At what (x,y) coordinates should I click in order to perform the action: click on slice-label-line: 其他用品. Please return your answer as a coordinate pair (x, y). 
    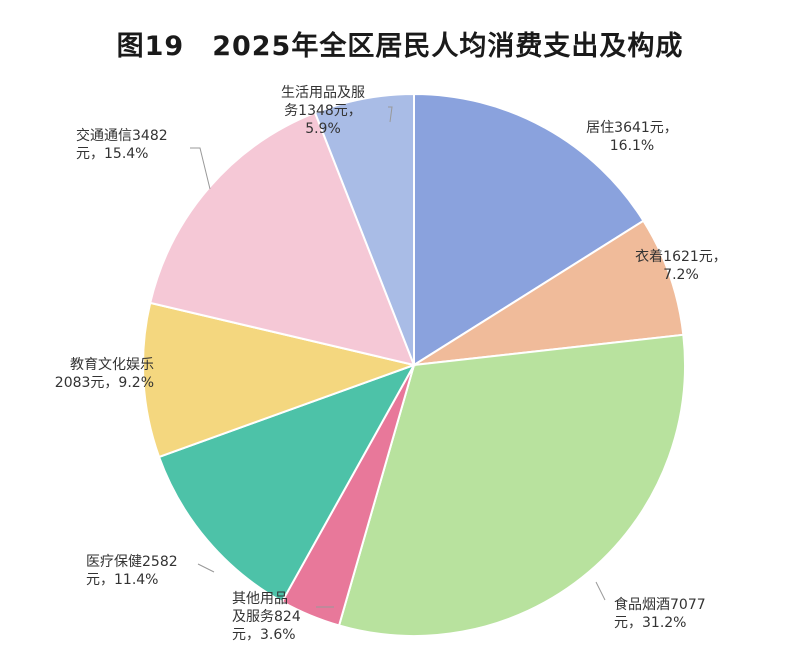
    Looking at the image, I should click on (260, 599).